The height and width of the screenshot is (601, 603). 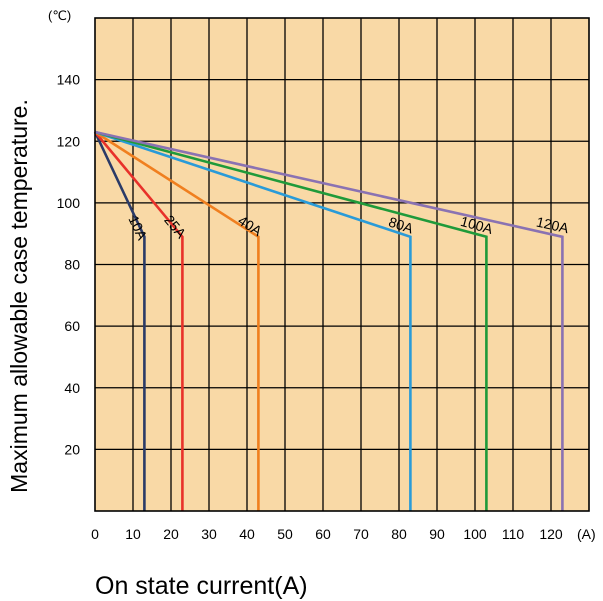 What do you see at coordinates (551, 534) in the screenshot?
I see `x-tick-label: 120` at bounding box center [551, 534].